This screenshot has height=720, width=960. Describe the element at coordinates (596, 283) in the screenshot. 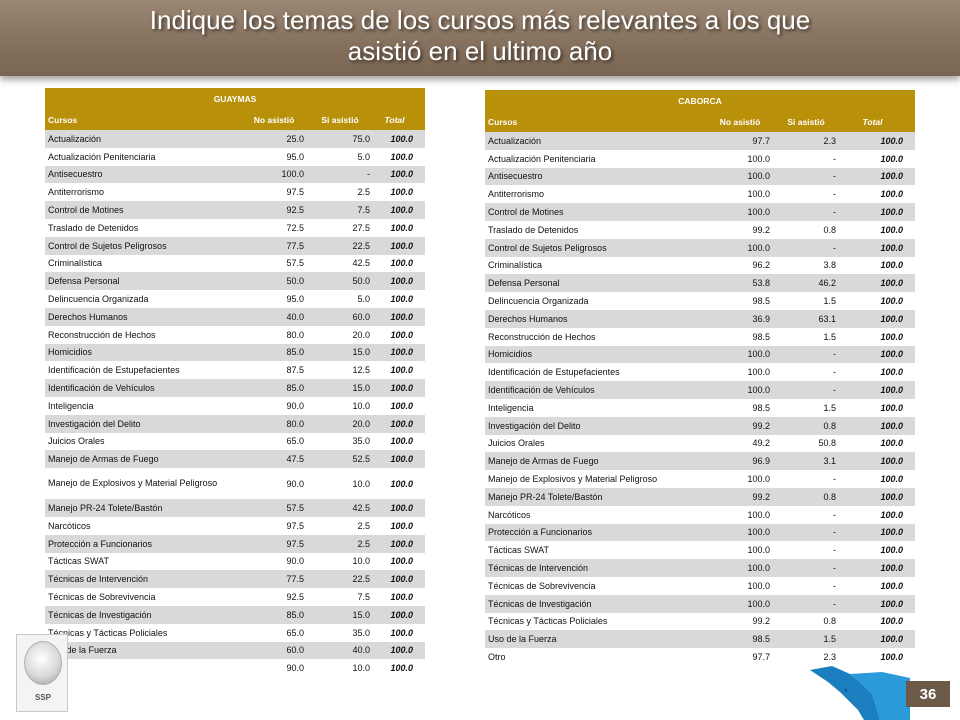

I see `cell-curso: Defensa Personal` at that location.